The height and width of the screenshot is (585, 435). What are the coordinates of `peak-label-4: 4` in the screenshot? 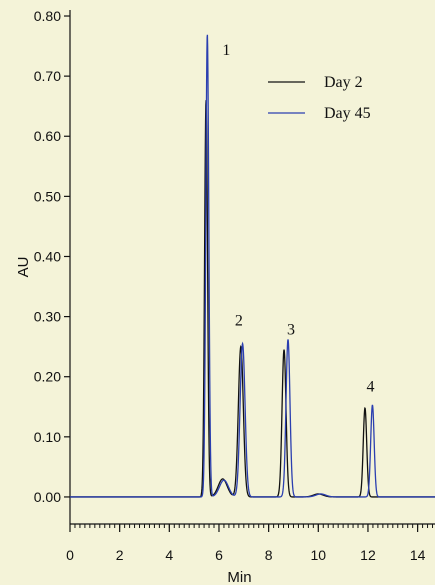 It's located at (370, 387).